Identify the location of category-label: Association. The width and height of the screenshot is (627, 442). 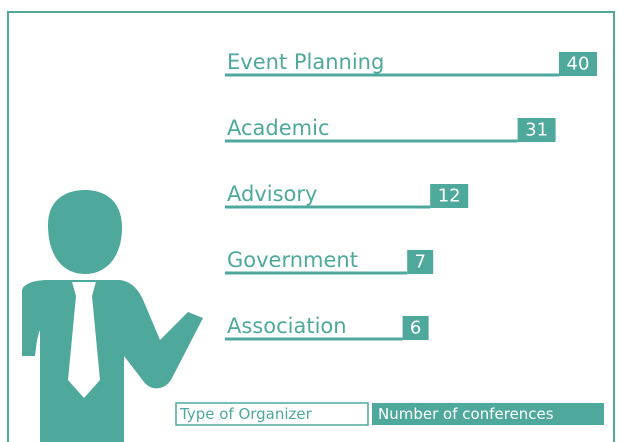
(287, 326).